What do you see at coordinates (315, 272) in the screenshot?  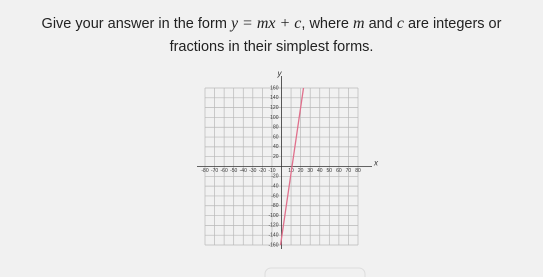 I see `button-outline` at bounding box center [315, 272].